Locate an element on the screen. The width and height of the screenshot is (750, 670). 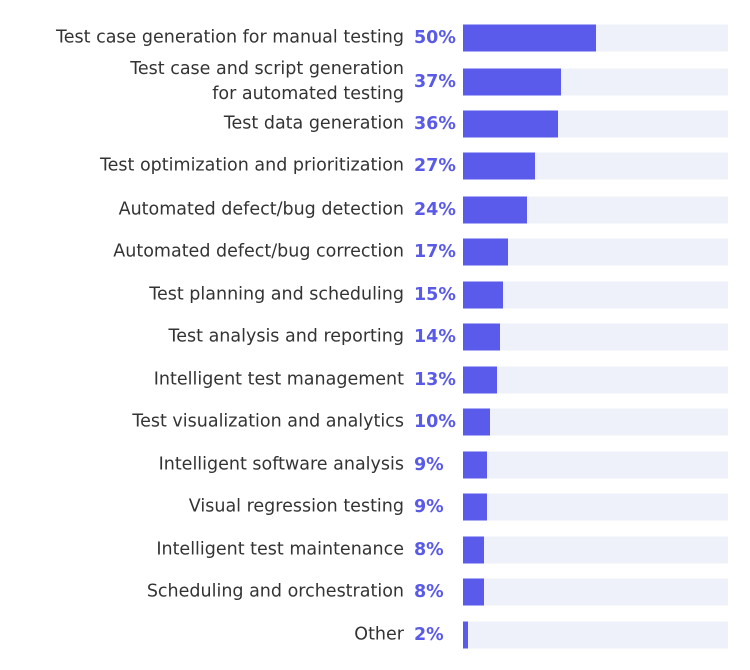
value-label: 15% is located at coordinates (435, 295).